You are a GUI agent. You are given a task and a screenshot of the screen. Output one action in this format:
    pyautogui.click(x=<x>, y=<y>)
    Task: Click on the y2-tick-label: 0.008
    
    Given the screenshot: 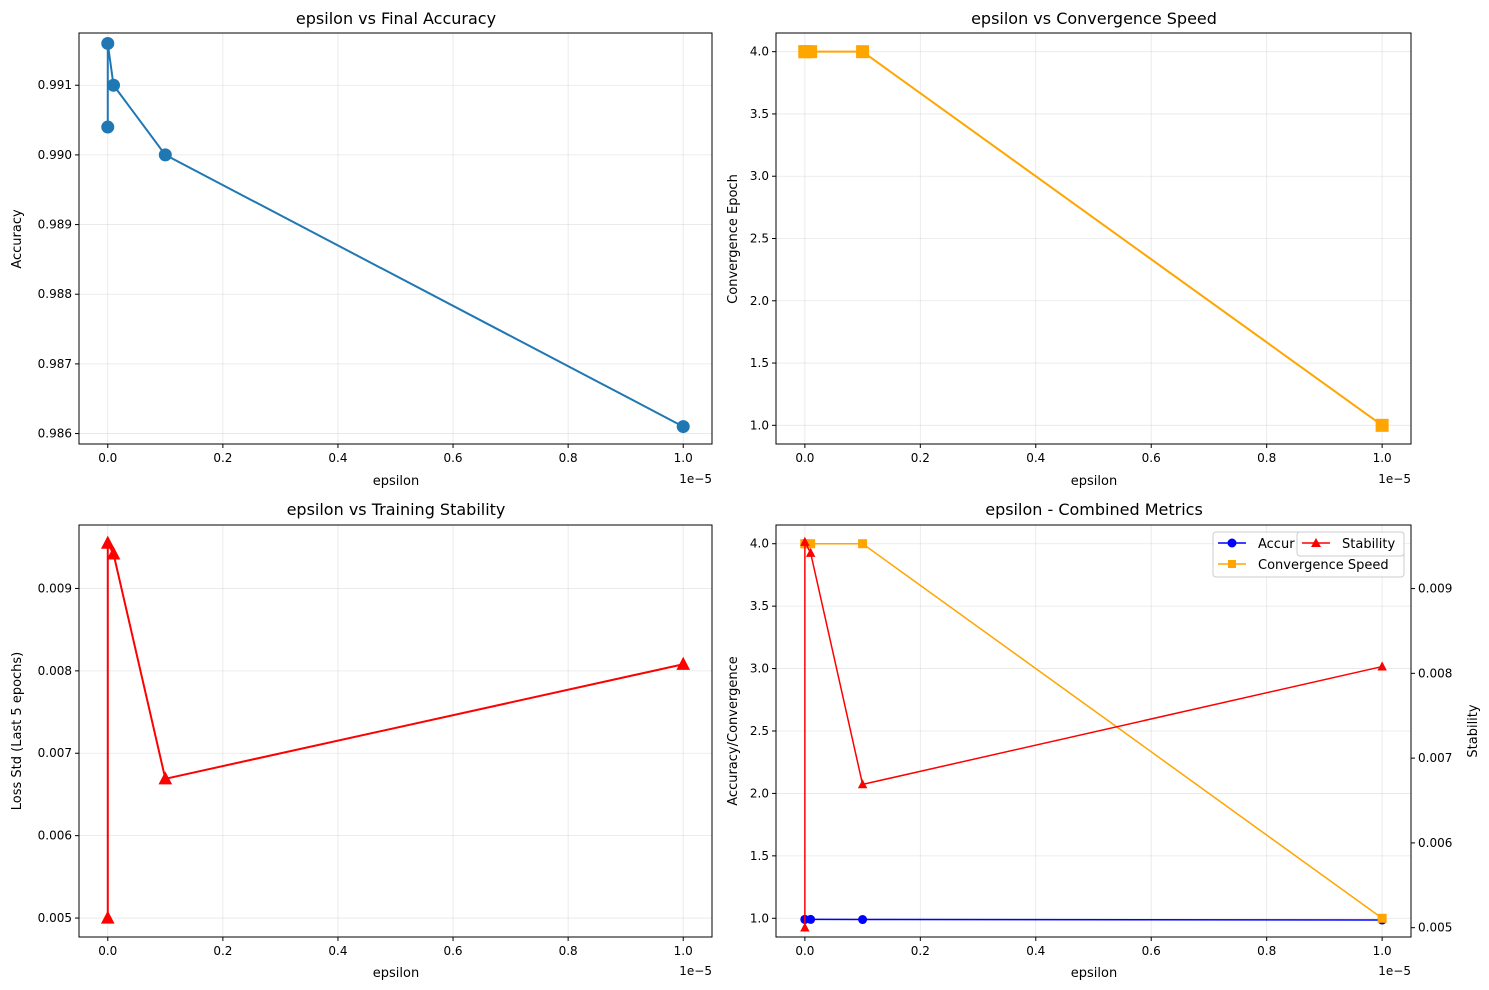 What is the action you would take?
    pyautogui.click(x=1435, y=673)
    